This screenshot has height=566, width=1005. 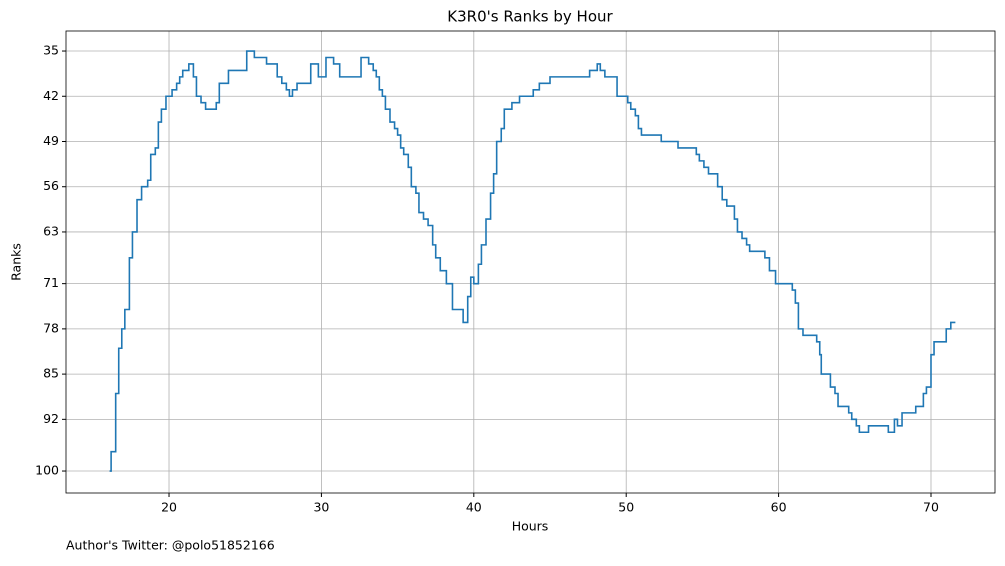 What do you see at coordinates (530, 526) in the screenshot?
I see `x-axis-label: Hours` at bounding box center [530, 526].